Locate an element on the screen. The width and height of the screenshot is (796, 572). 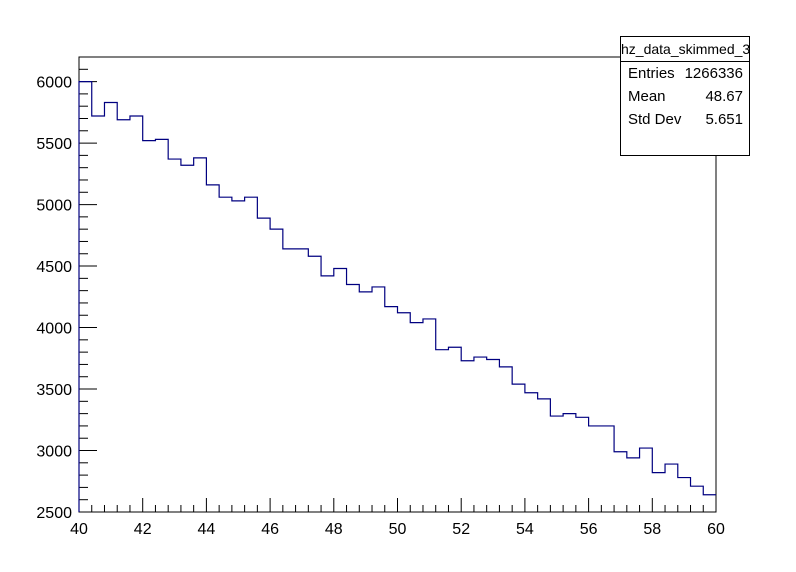
y-tick-label: 4500 is located at coordinates (54, 267).